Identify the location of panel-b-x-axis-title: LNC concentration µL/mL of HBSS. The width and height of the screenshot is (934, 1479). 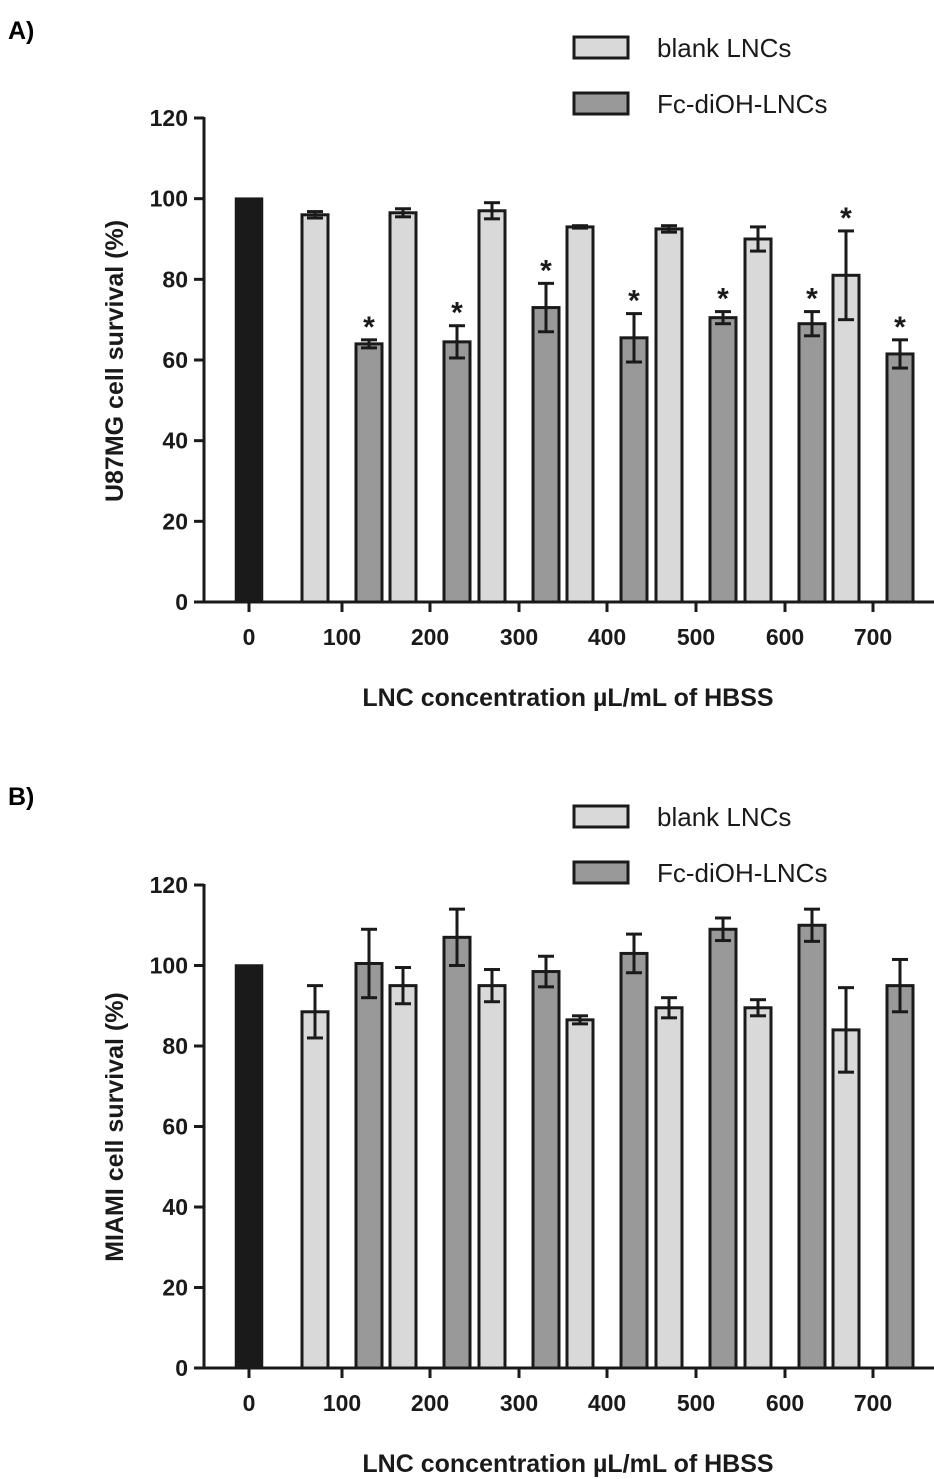
(567, 1464).